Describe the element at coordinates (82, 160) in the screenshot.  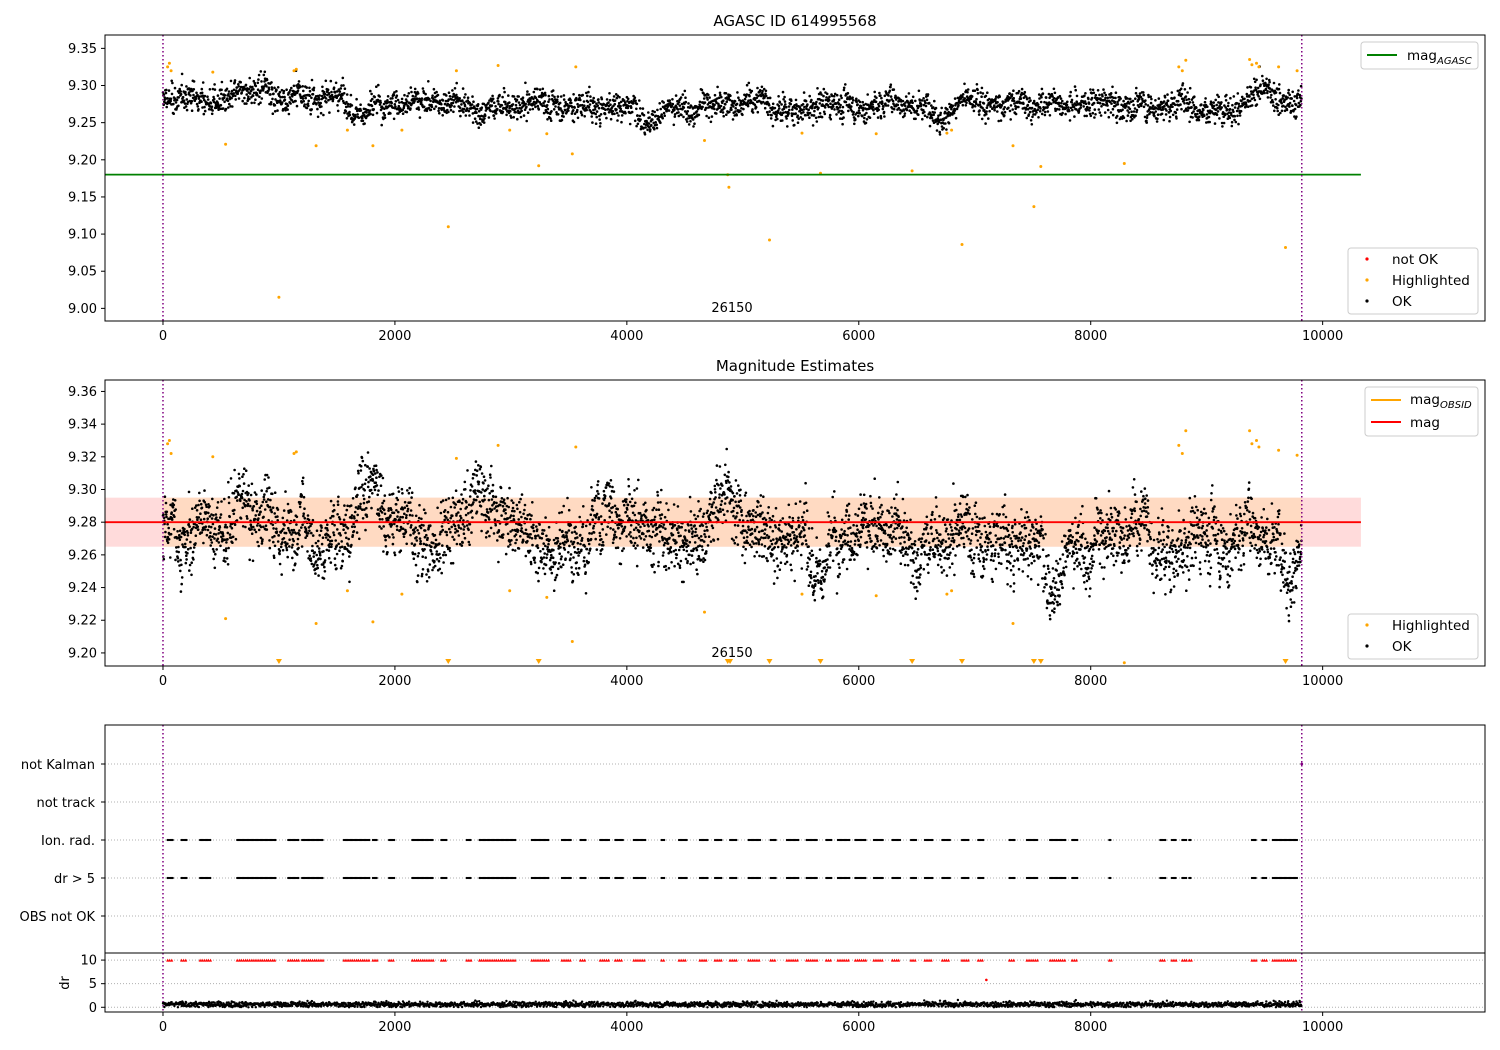
I see `y-tick-label: 9.20` at that location.